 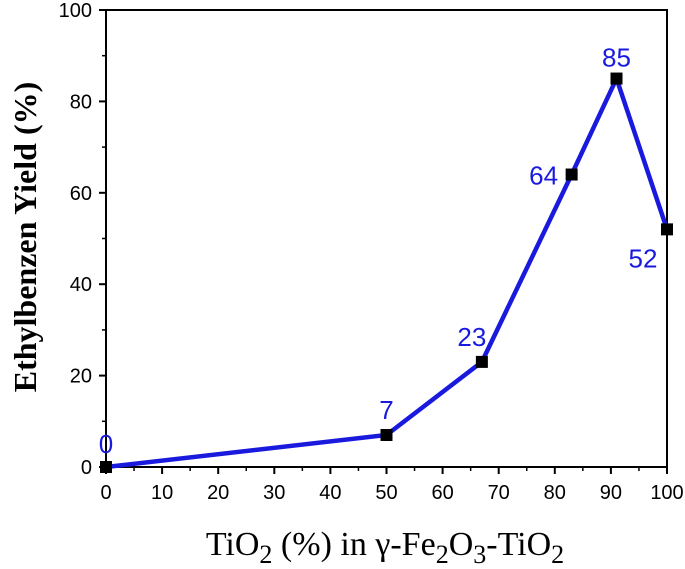 What do you see at coordinates (25, 237) in the screenshot?
I see `y-axis-label: Ethylbenzen Yield (%)` at bounding box center [25, 237].